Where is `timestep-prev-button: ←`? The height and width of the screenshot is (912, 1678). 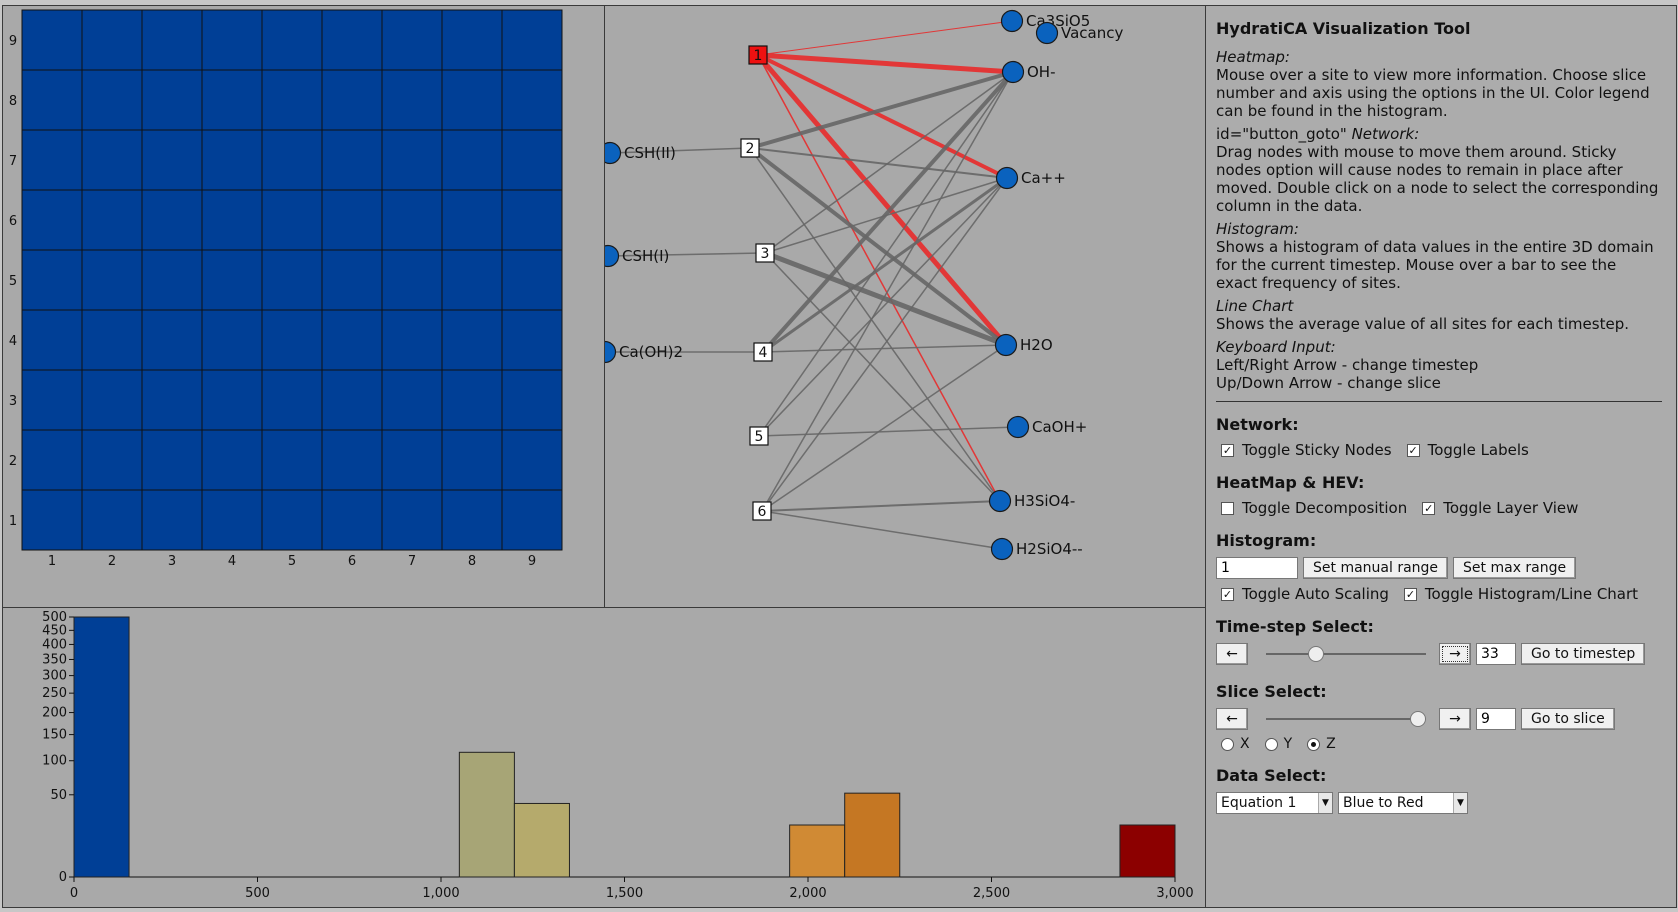
timestep-prev-button: ← is located at coordinates (1232, 654).